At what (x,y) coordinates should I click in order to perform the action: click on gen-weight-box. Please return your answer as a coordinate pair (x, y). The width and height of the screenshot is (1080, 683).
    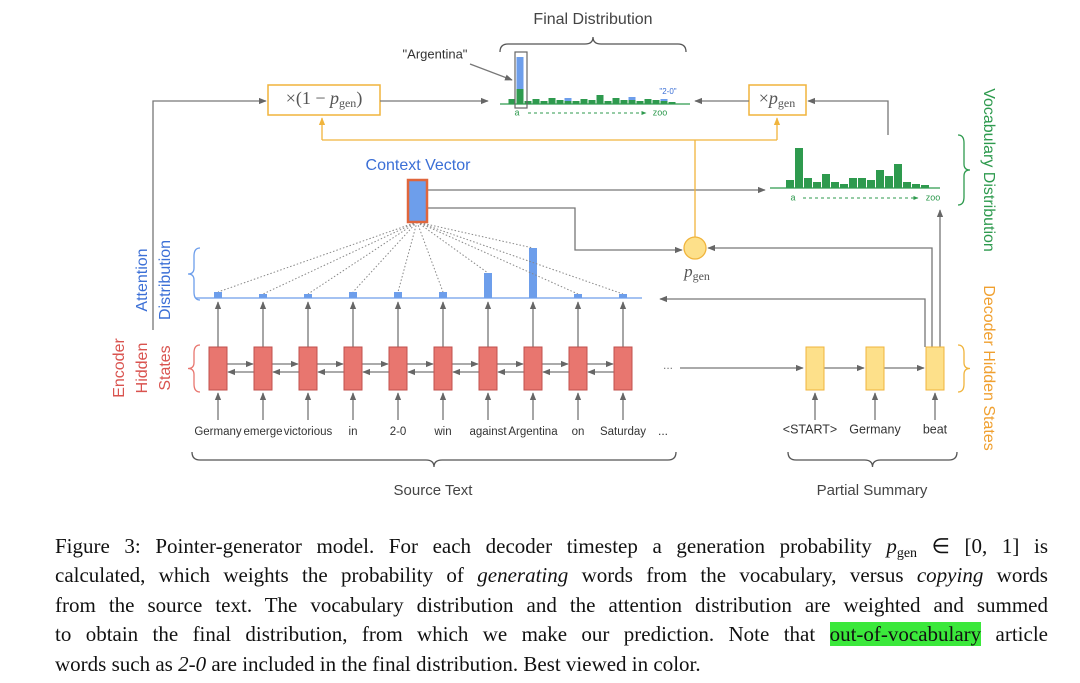
    Looking at the image, I should click on (777, 100).